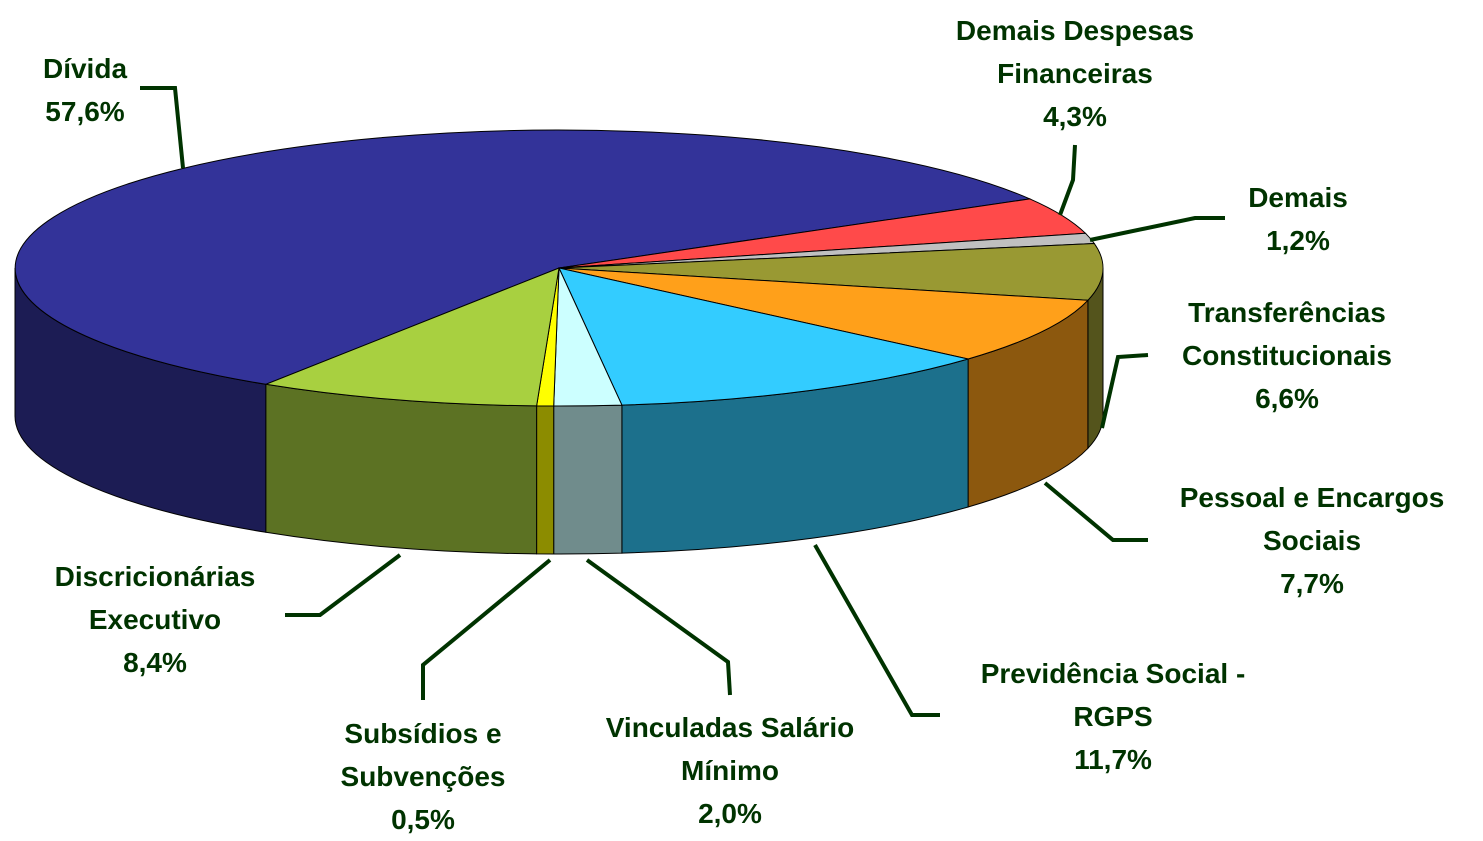 The height and width of the screenshot is (841, 1483). I want to click on slice-label: Demais 1,2%, so click(1298, 219).